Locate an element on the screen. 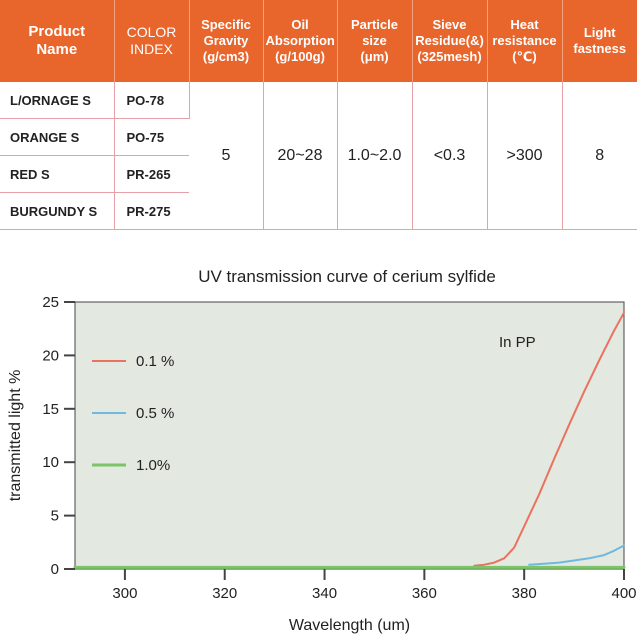 The height and width of the screenshot is (637, 637). y-tick-label: 15 is located at coordinates (50, 409).